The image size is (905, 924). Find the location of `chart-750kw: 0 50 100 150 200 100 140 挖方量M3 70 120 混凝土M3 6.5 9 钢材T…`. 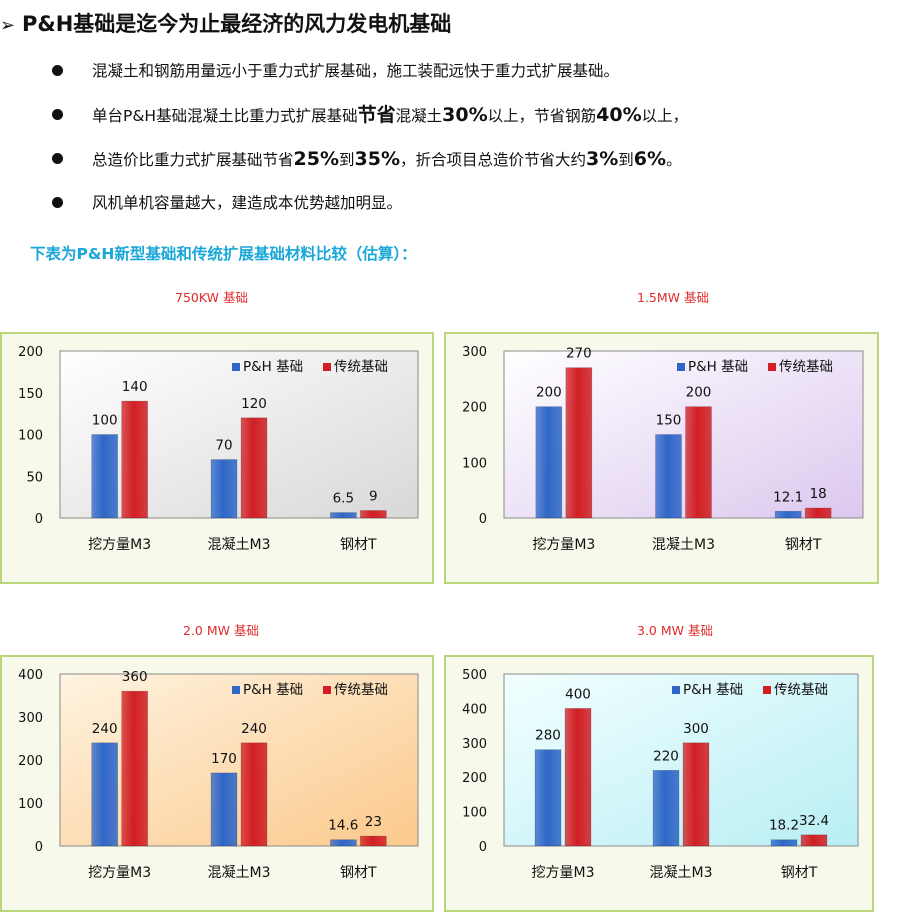

chart-750kw: 0 50 100 150 200 100 140 挖方量M3 70 120 混凝土M3 6.5 9 钢材T… is located at coordinates (217, 458).